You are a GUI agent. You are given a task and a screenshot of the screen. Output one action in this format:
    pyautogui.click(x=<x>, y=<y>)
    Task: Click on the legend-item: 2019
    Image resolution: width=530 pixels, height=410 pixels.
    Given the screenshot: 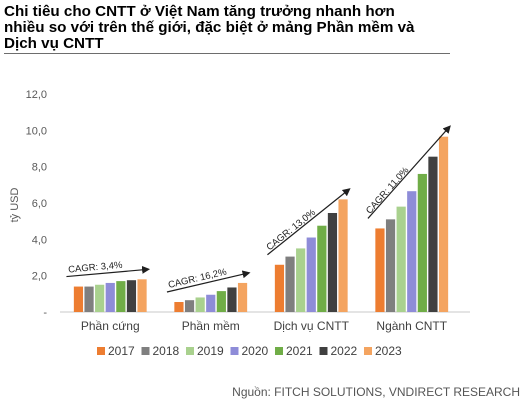 What is the action you would take?
    pyautogui.click(x=205, y=351)
    